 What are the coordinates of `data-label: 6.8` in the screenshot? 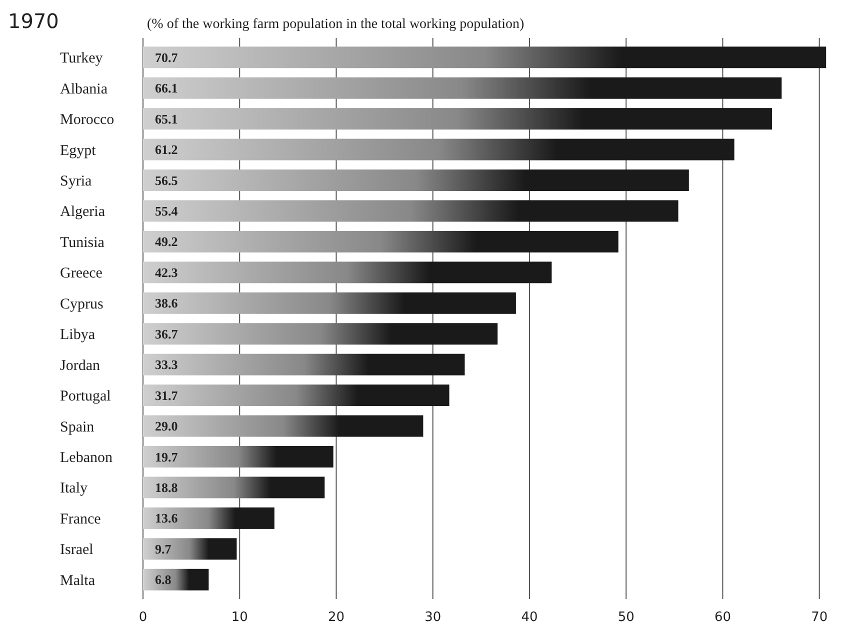 It's located at (163, 580).